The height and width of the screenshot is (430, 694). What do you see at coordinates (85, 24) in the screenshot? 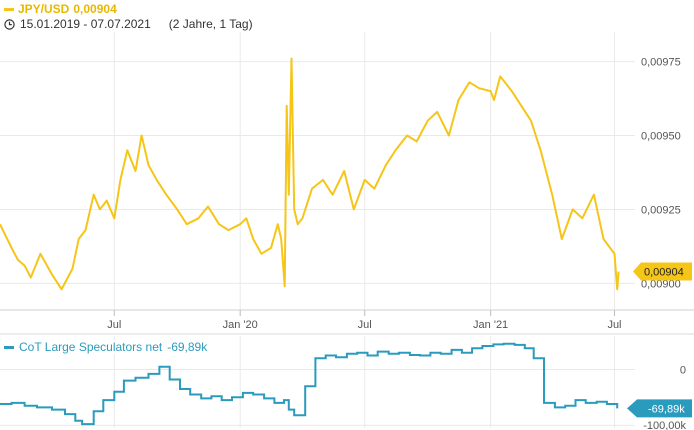
I see `date-range: 15.01.2019 - 07.07.2021` at bounding box center [85, 24].